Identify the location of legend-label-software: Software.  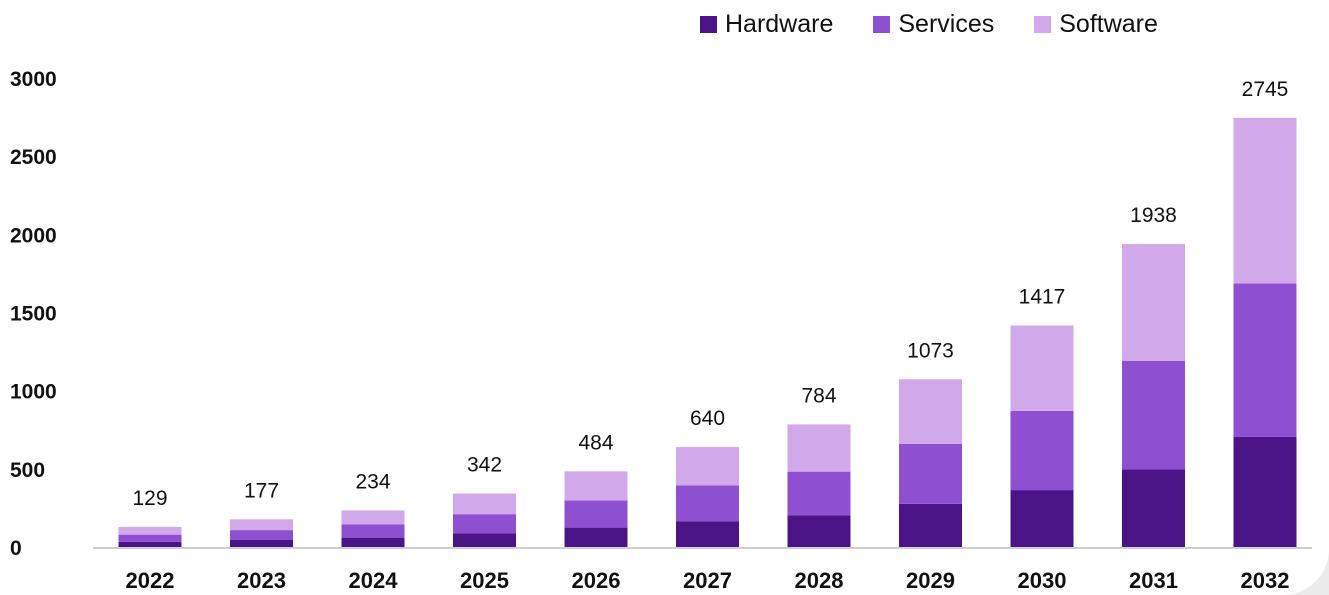
(1108, 24).